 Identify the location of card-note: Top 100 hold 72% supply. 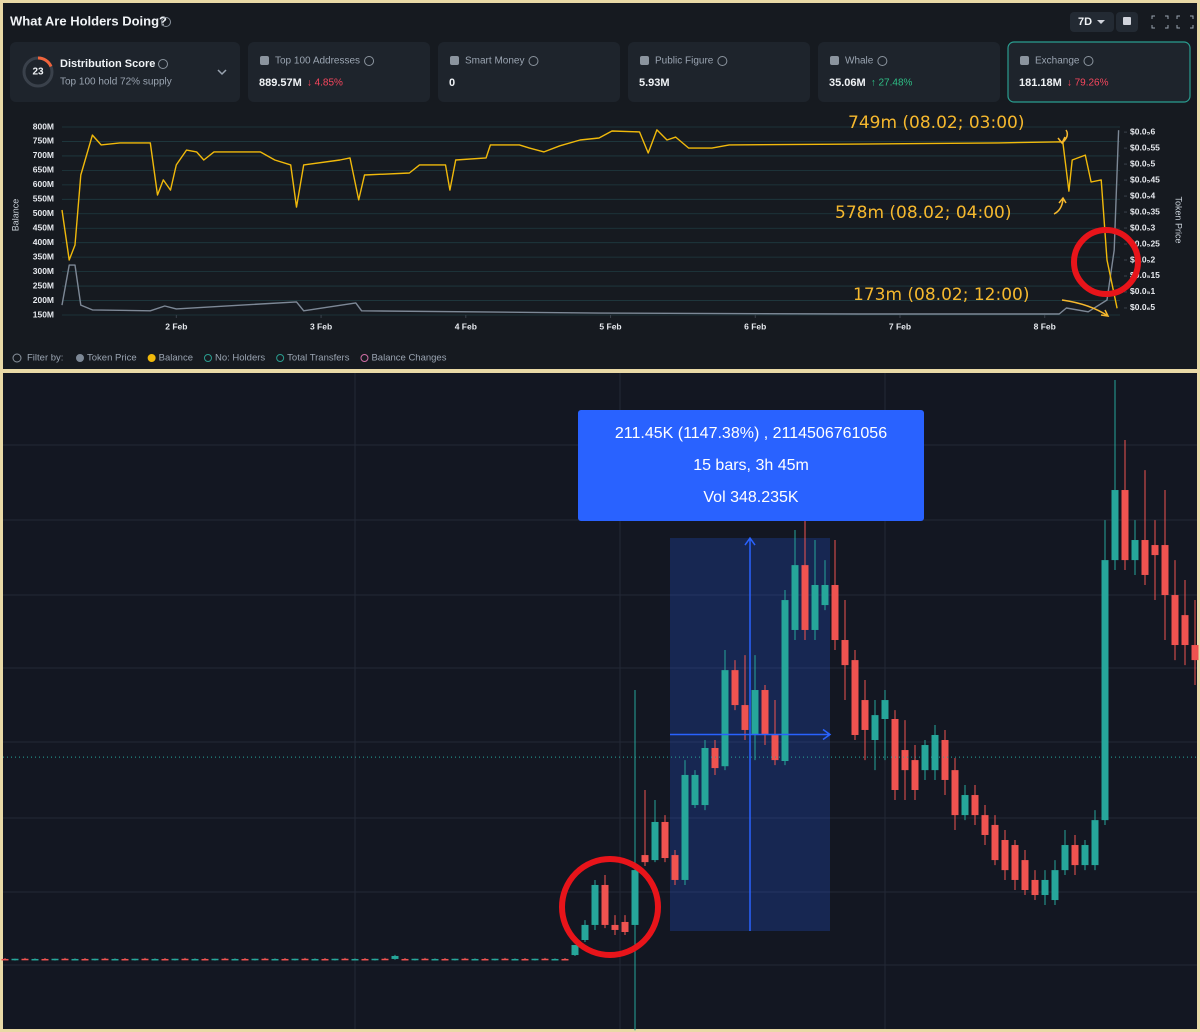
(116, 82).